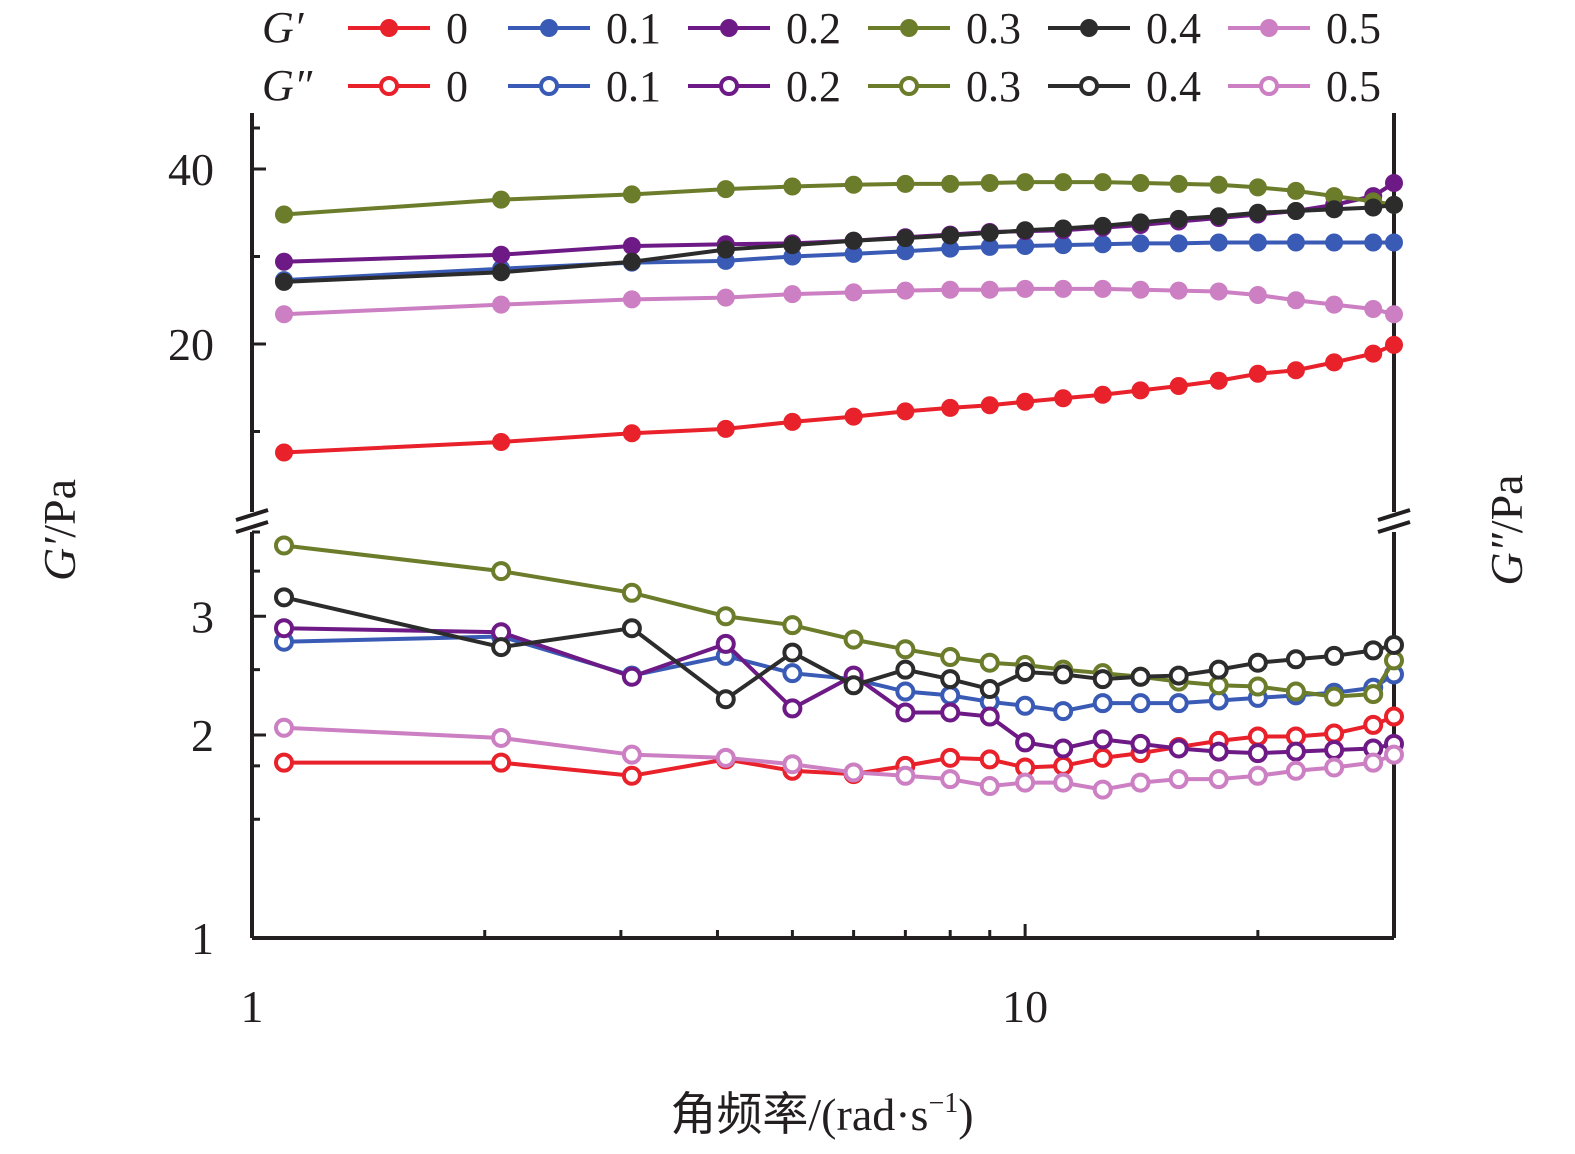 This screenshot has width=1575, height=1154. I want to click on series-gprime-0.1, so click(839, 261).